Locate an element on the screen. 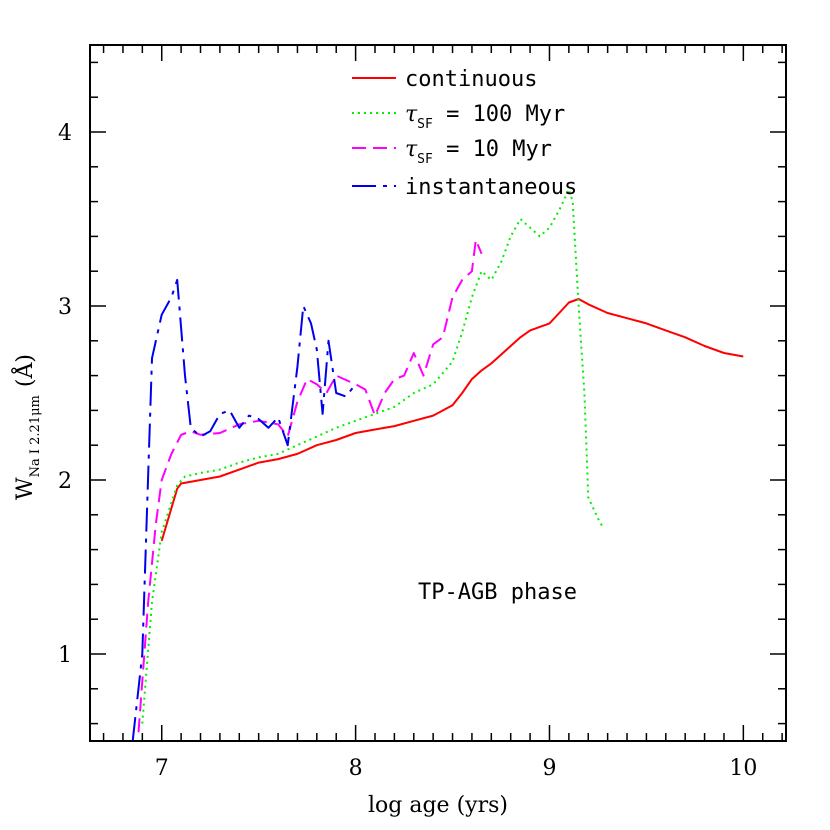 The height and width of the screenshot is (830, 830). y-axis-label-main: W is located at coordinates (25, 488).